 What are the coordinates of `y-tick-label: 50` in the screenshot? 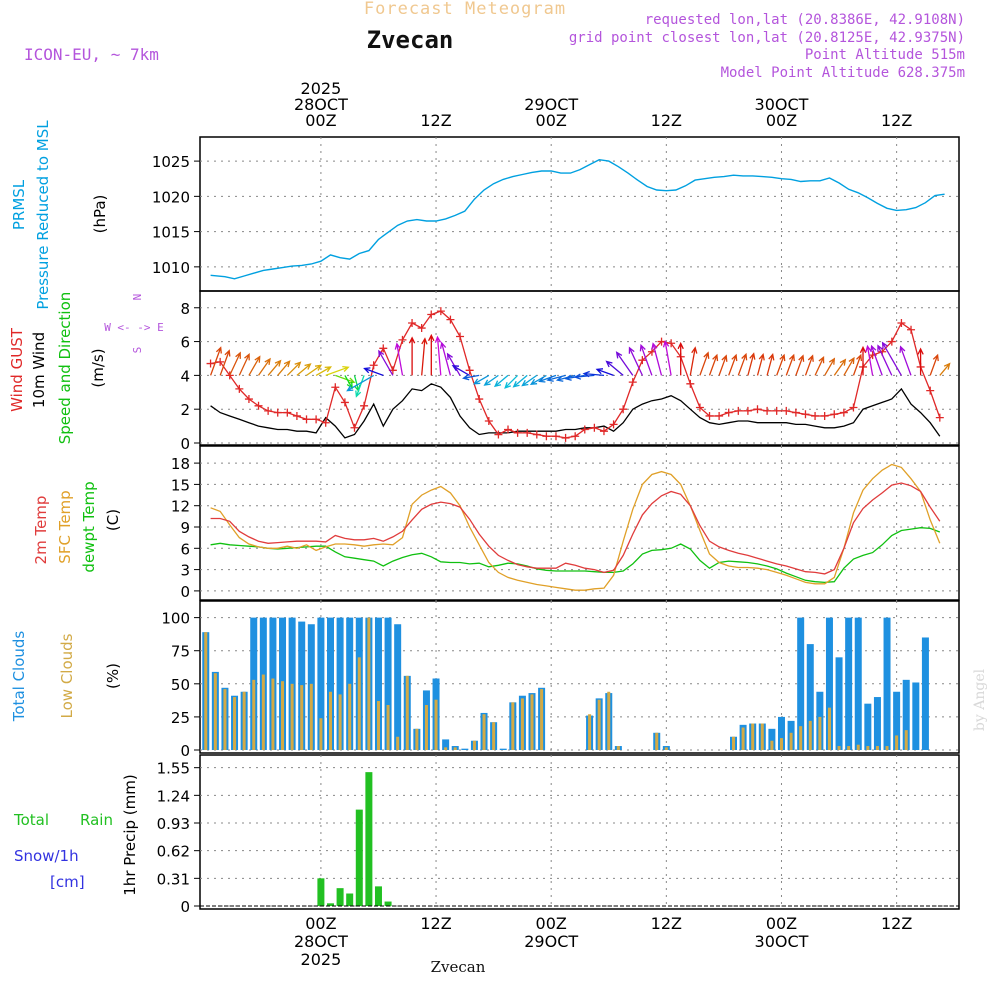 It's located at (180, 685).